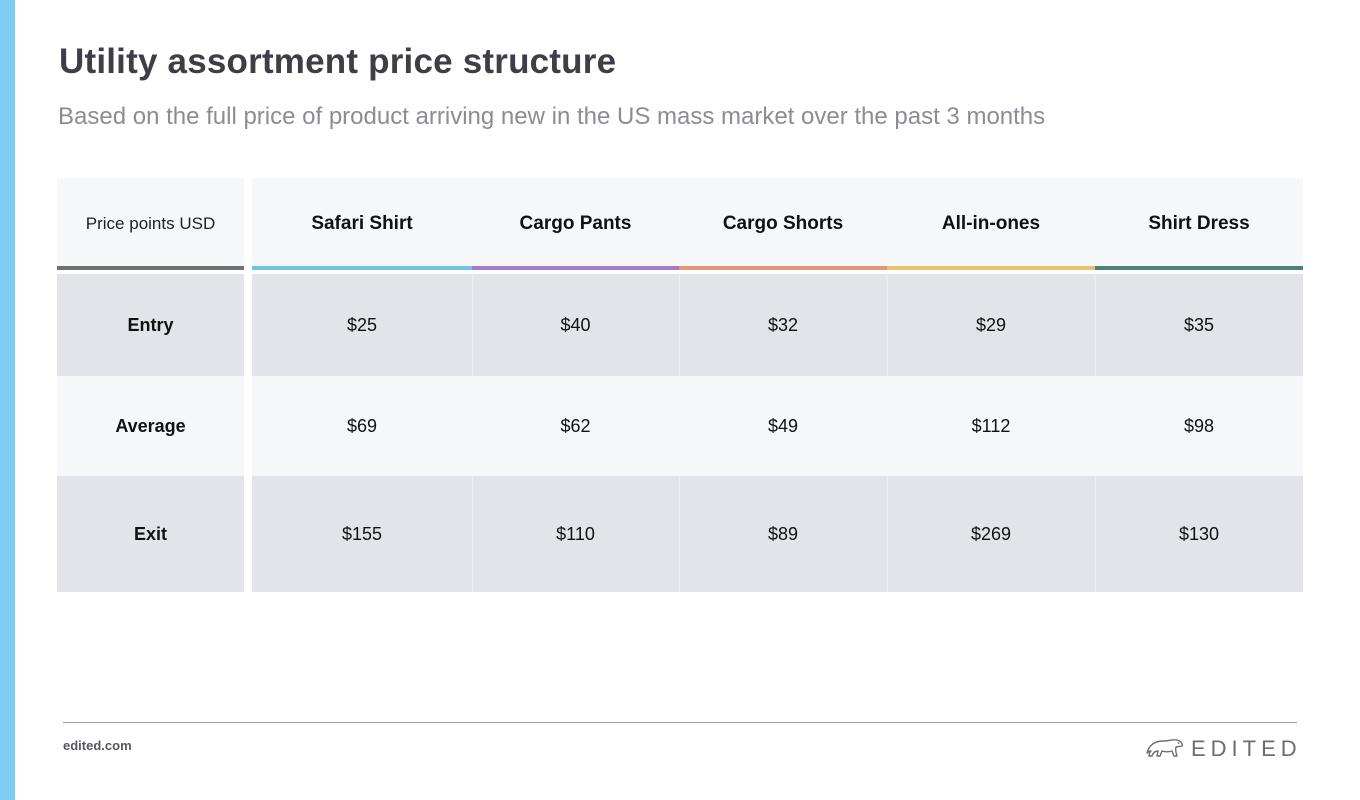 The image size is (1360, 800). I want to click on table-cell: $32, so click(783, 325).